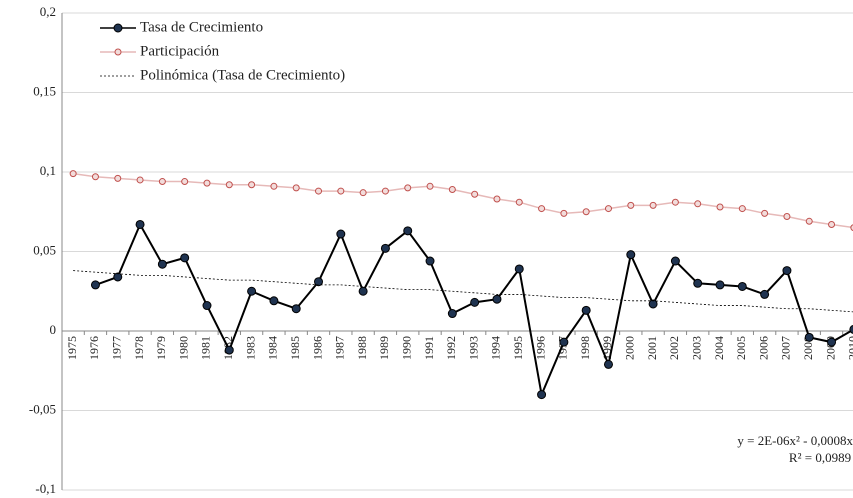  Describe the element at coordinates (384, 348) in the screenshot. I see `x-tick-label: 1989` at that location.